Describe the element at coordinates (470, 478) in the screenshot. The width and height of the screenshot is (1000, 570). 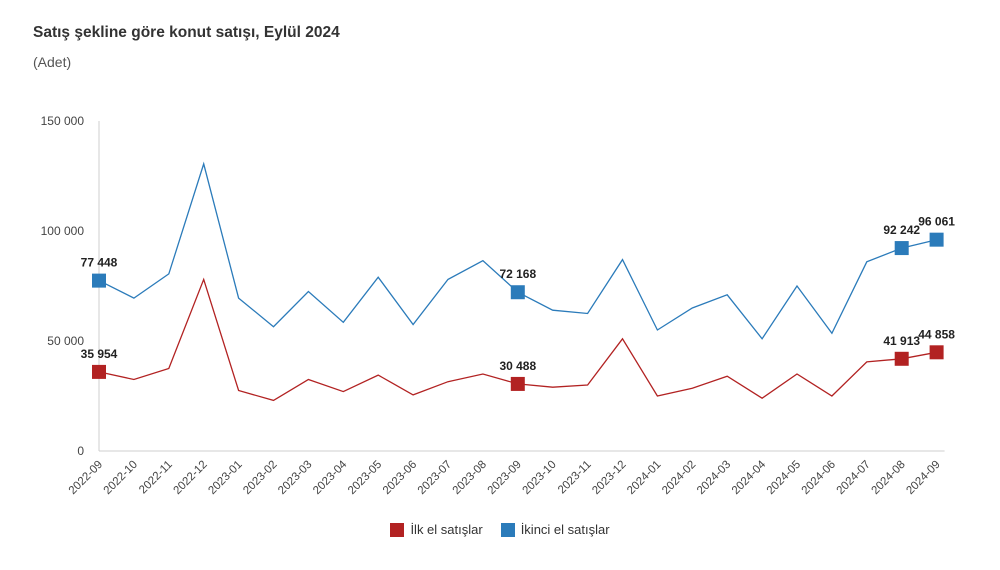
I see `x-tick-label: 2023-08` at that location.